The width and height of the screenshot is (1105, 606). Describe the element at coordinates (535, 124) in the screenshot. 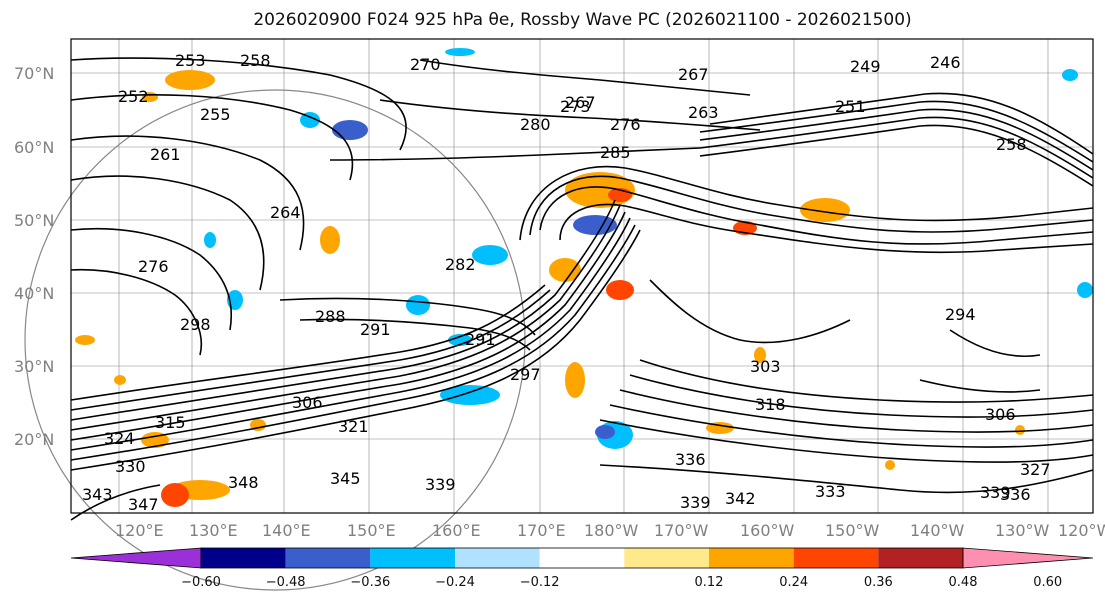

I see `contour-label: 280` at that location.